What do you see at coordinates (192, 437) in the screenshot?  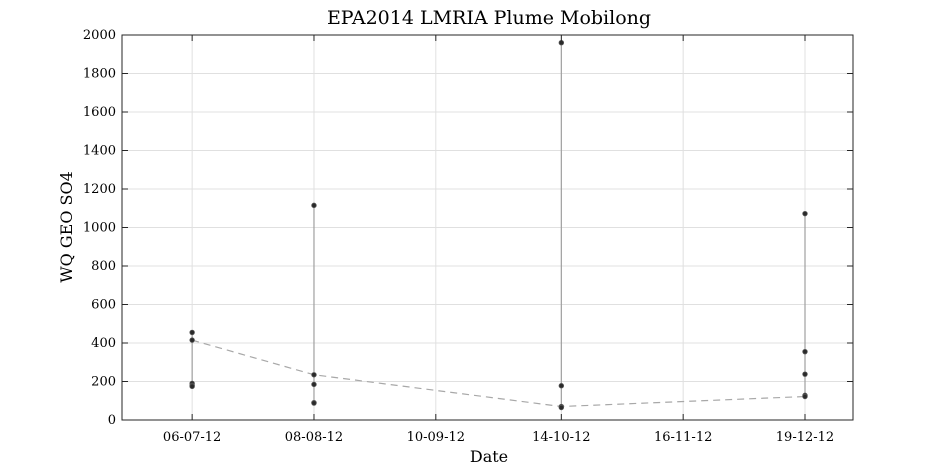 I see `x-tick-label: 06-07-12` at bounding box center [192, 437].